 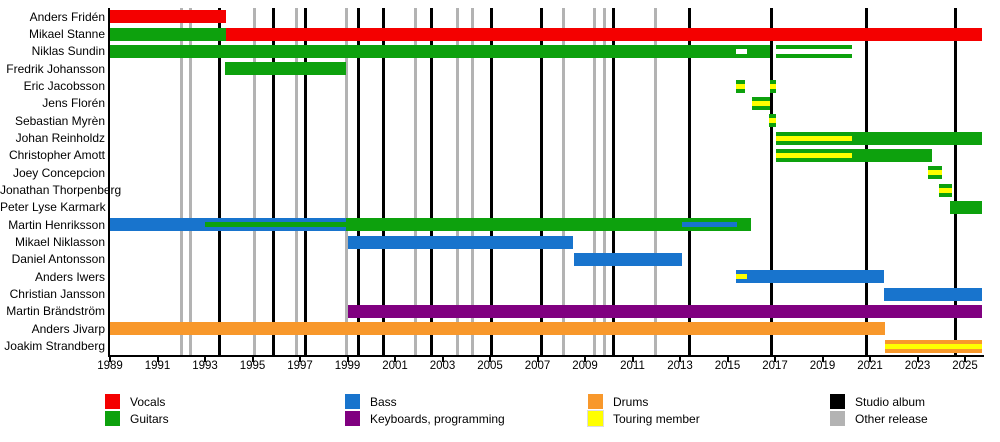 What do you see at coordinates (300, 366) in the screenshot?
I see `x-axis-tick-label: 1997` at bounding box center [300, 366].